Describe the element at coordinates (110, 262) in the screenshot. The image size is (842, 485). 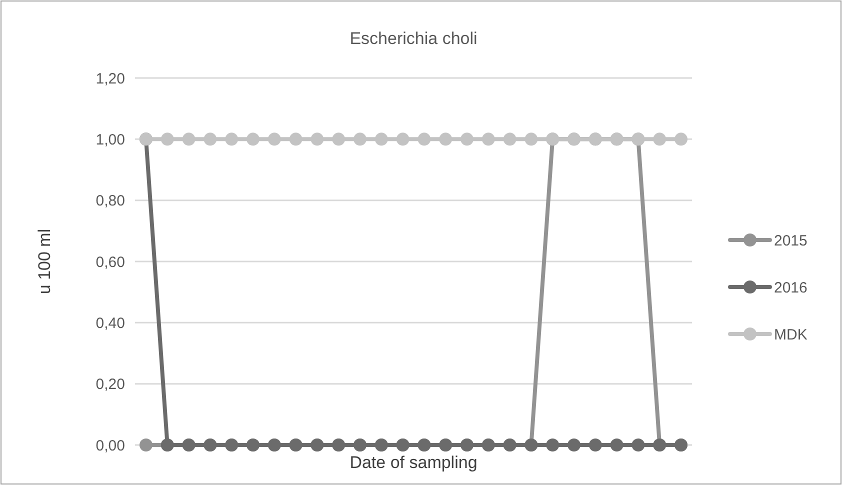
I see `y-tick-label: 0,60` at that location.